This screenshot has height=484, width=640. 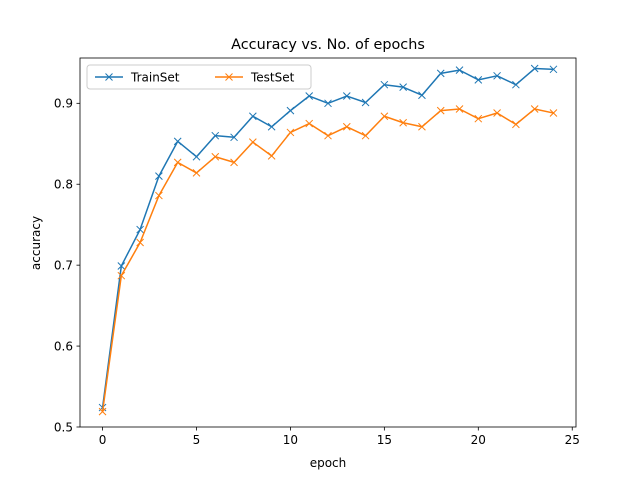 I want to click on y-axis-label: accuracy, so click(x=36, y=243).